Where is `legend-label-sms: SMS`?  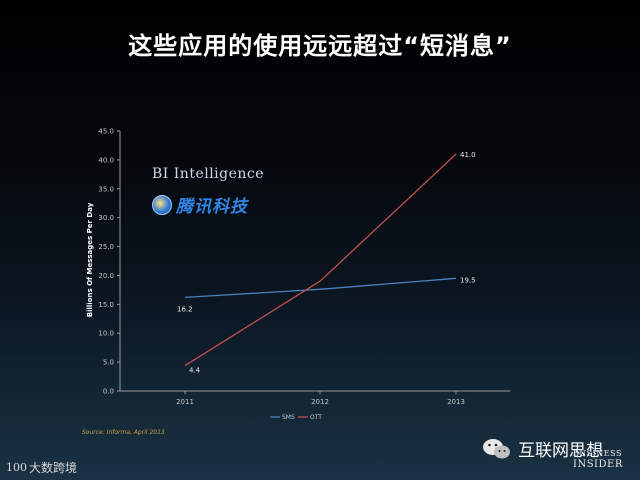 legend-label-sms: SMS is located at coordinates (288, 417).